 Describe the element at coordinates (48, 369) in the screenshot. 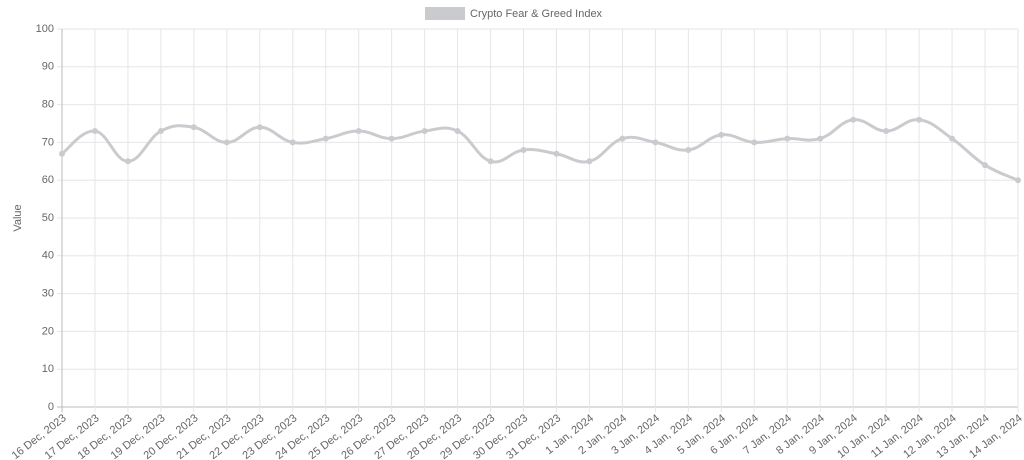

I see `y-tick-label: 10` at that location.